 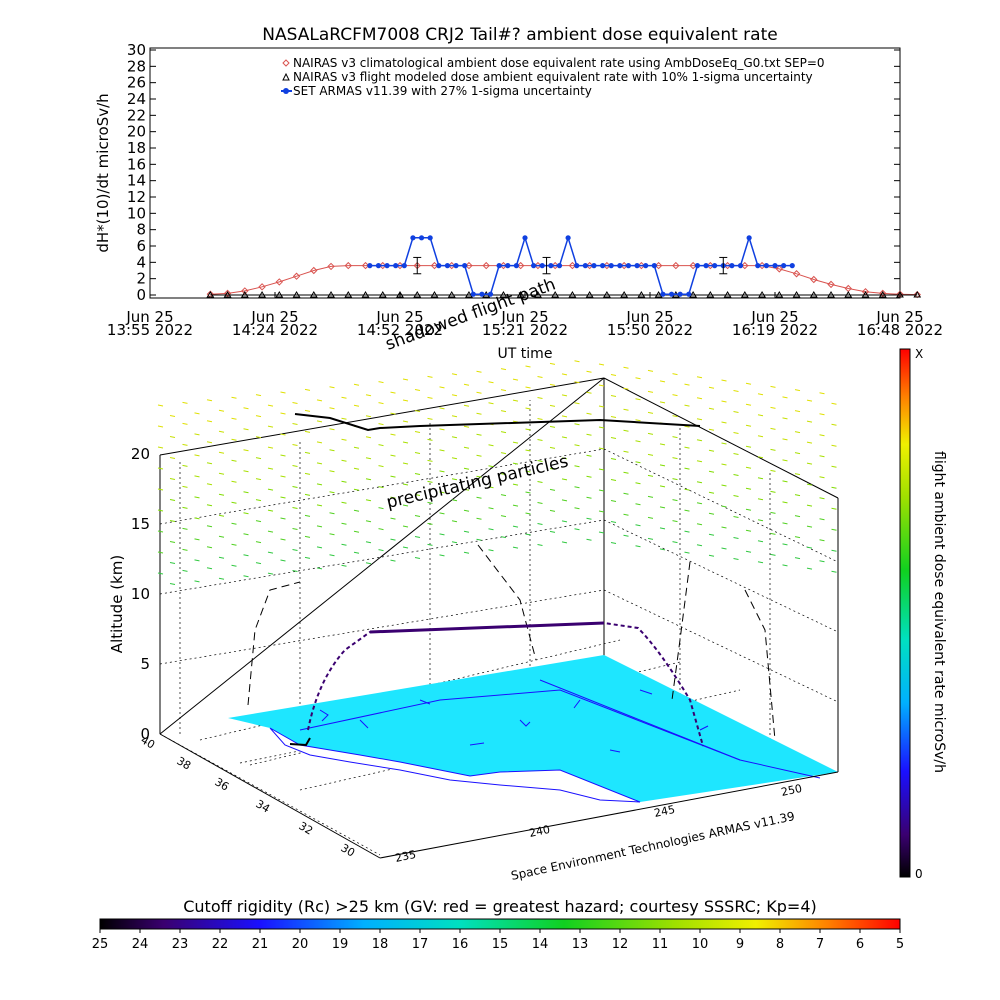 What do you see at coordinates (539, 831) in the screenshot?
I see `lon-tick-label: 240` at bounding box center [539, 831].